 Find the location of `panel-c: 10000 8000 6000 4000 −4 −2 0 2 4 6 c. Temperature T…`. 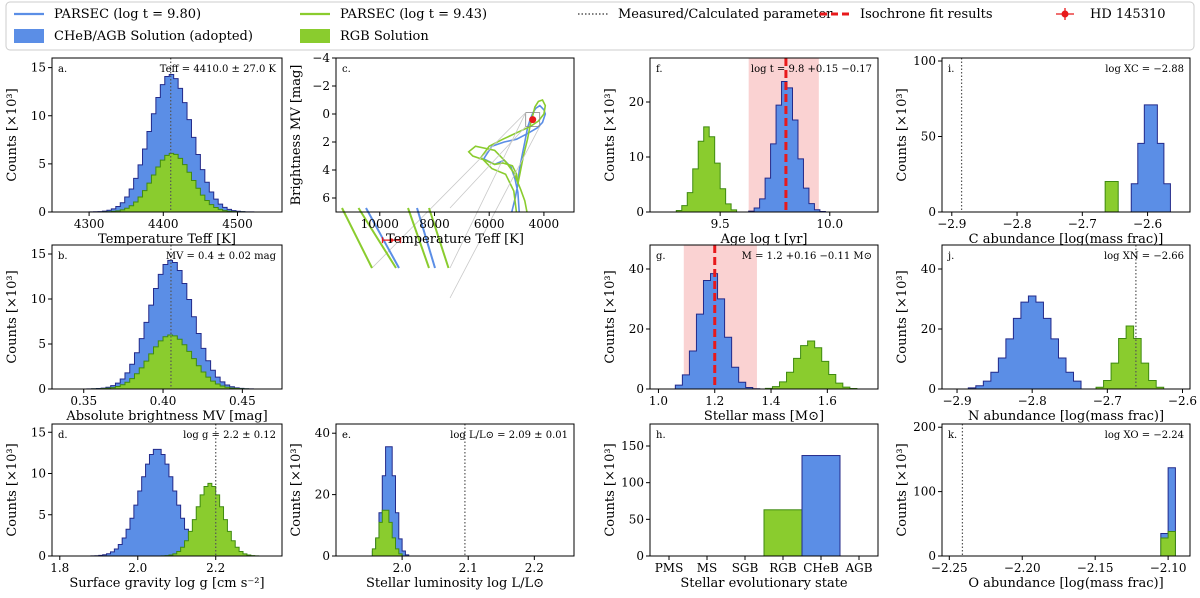

panel-c: 10000 8000 6000 4000 −4 −2 0 2 4 6 c. Temperature T… is located at coordinates (432, 175).